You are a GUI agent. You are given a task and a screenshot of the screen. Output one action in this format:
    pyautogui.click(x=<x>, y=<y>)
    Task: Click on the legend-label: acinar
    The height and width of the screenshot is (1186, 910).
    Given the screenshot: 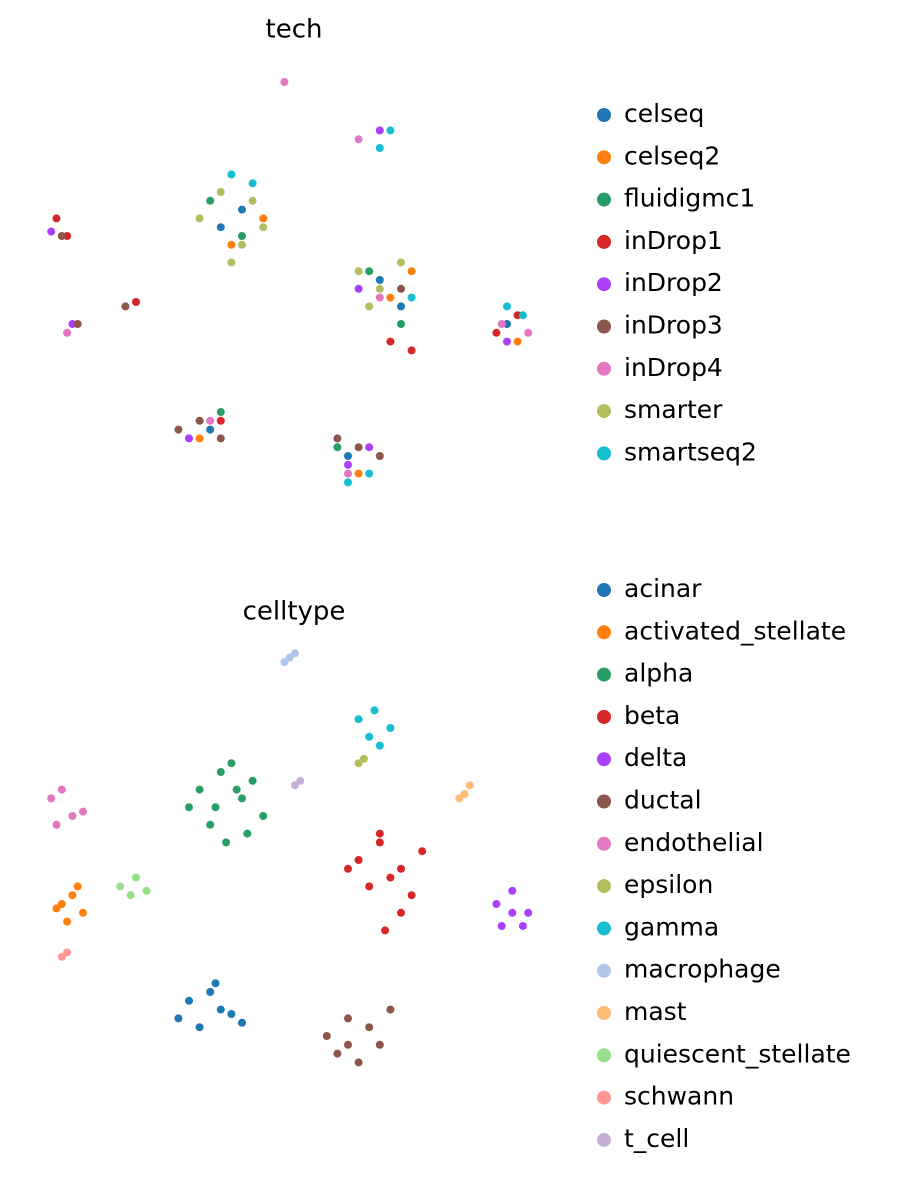 What is the action you would take?
    pyautogui.click(x=663, y=588)
    